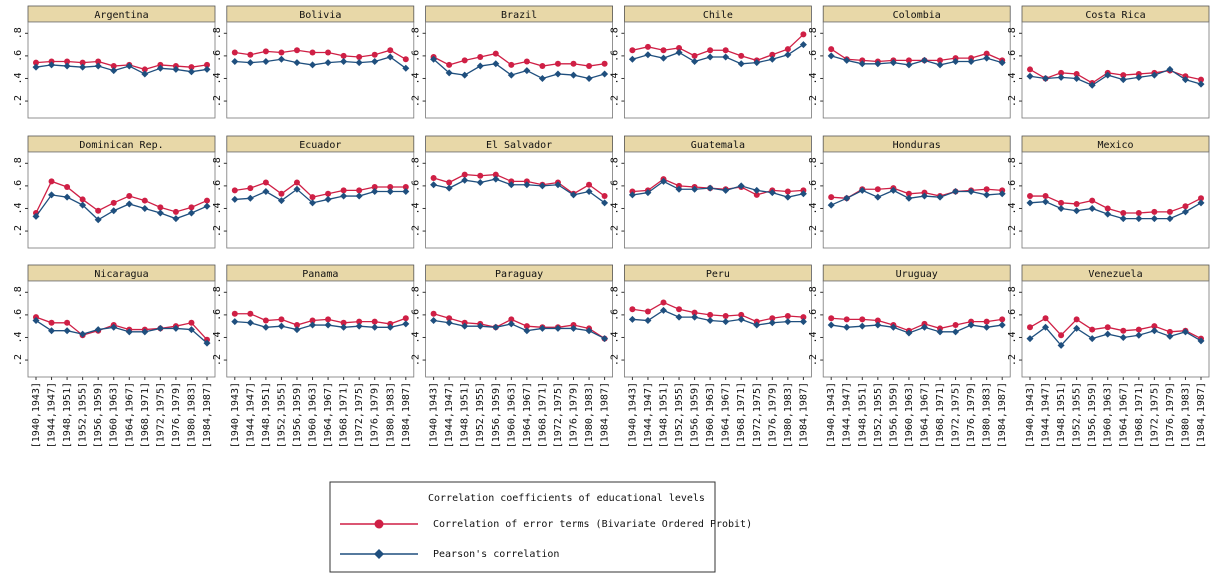 The width and height of the screenshot is (1210, 576). Describe the element at coordinates (328, 415) in the screenshot. I see `x-tick-label: [1964,1967]` at that location.